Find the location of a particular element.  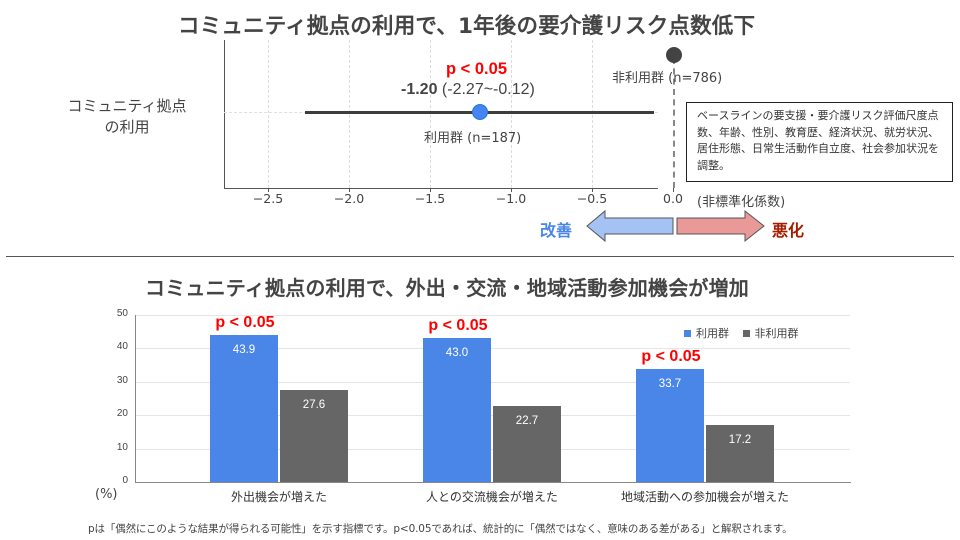

bar-y-tick-label: 20 is located at coordinates (122, 414).